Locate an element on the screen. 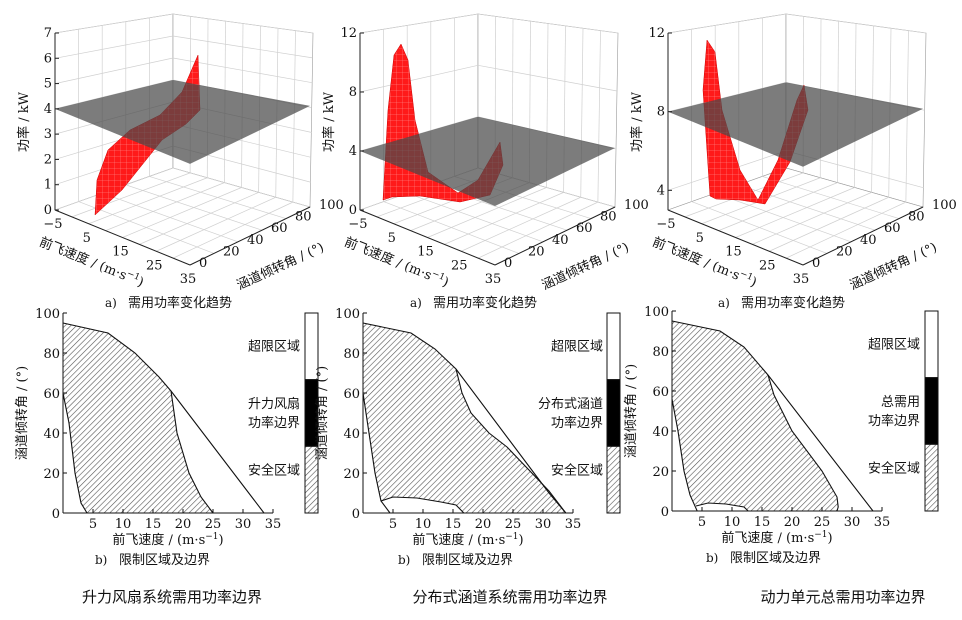  legend-boundary-label: 分布式涵道 is located at coordinates (570, 404).